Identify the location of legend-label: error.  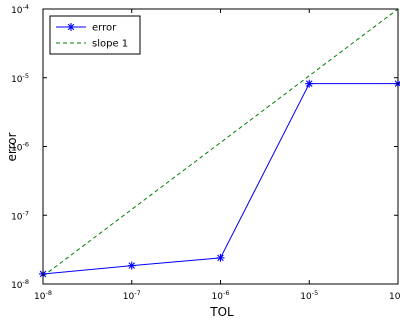
(104, 28).